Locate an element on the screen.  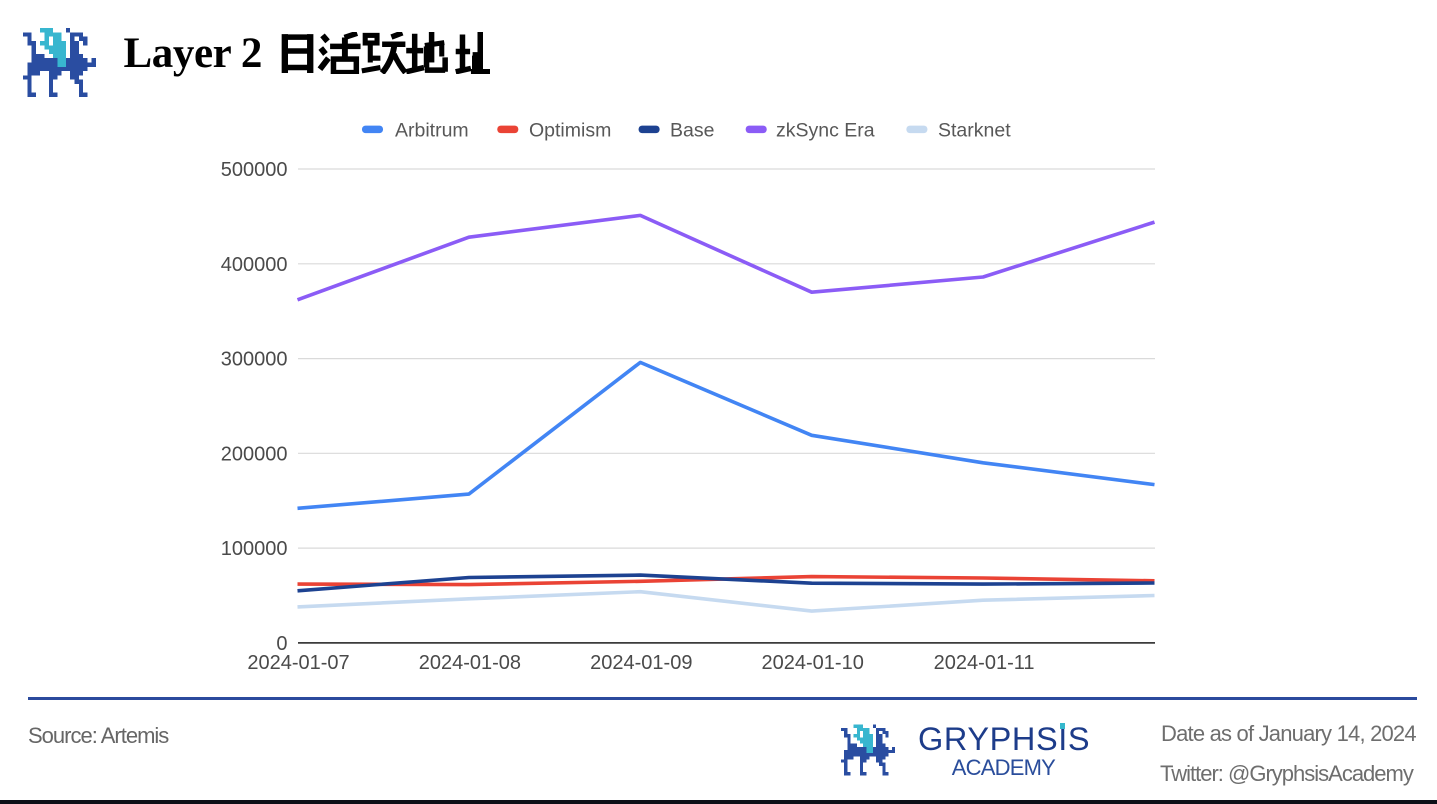
svg-text: 2024-01-09 is located at coordinates (641, 663).